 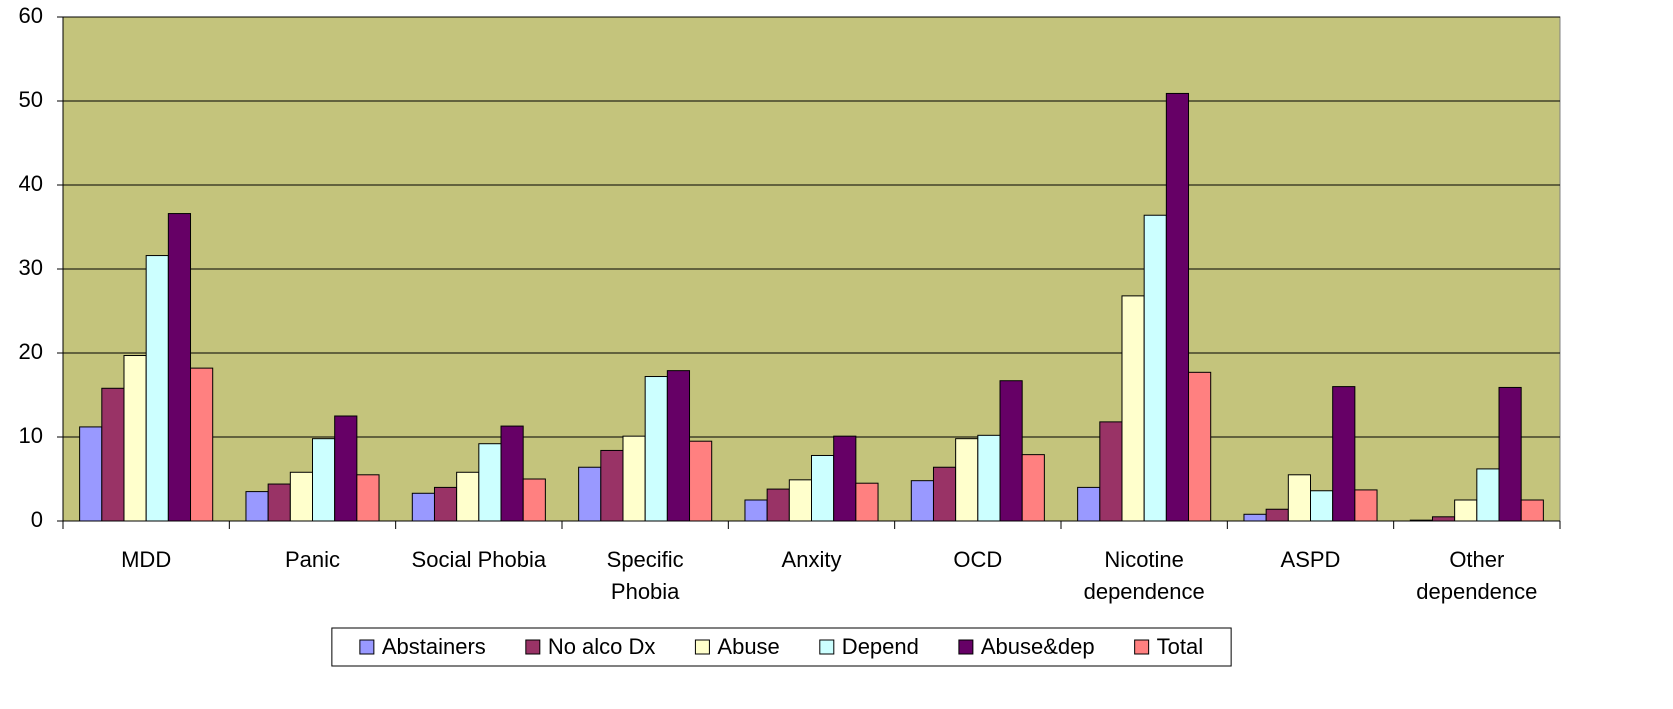 What do you see at coordinates (31, 351) in the screenshot?
I see `y-tick-label: 20` at bounding box center [31, 351].